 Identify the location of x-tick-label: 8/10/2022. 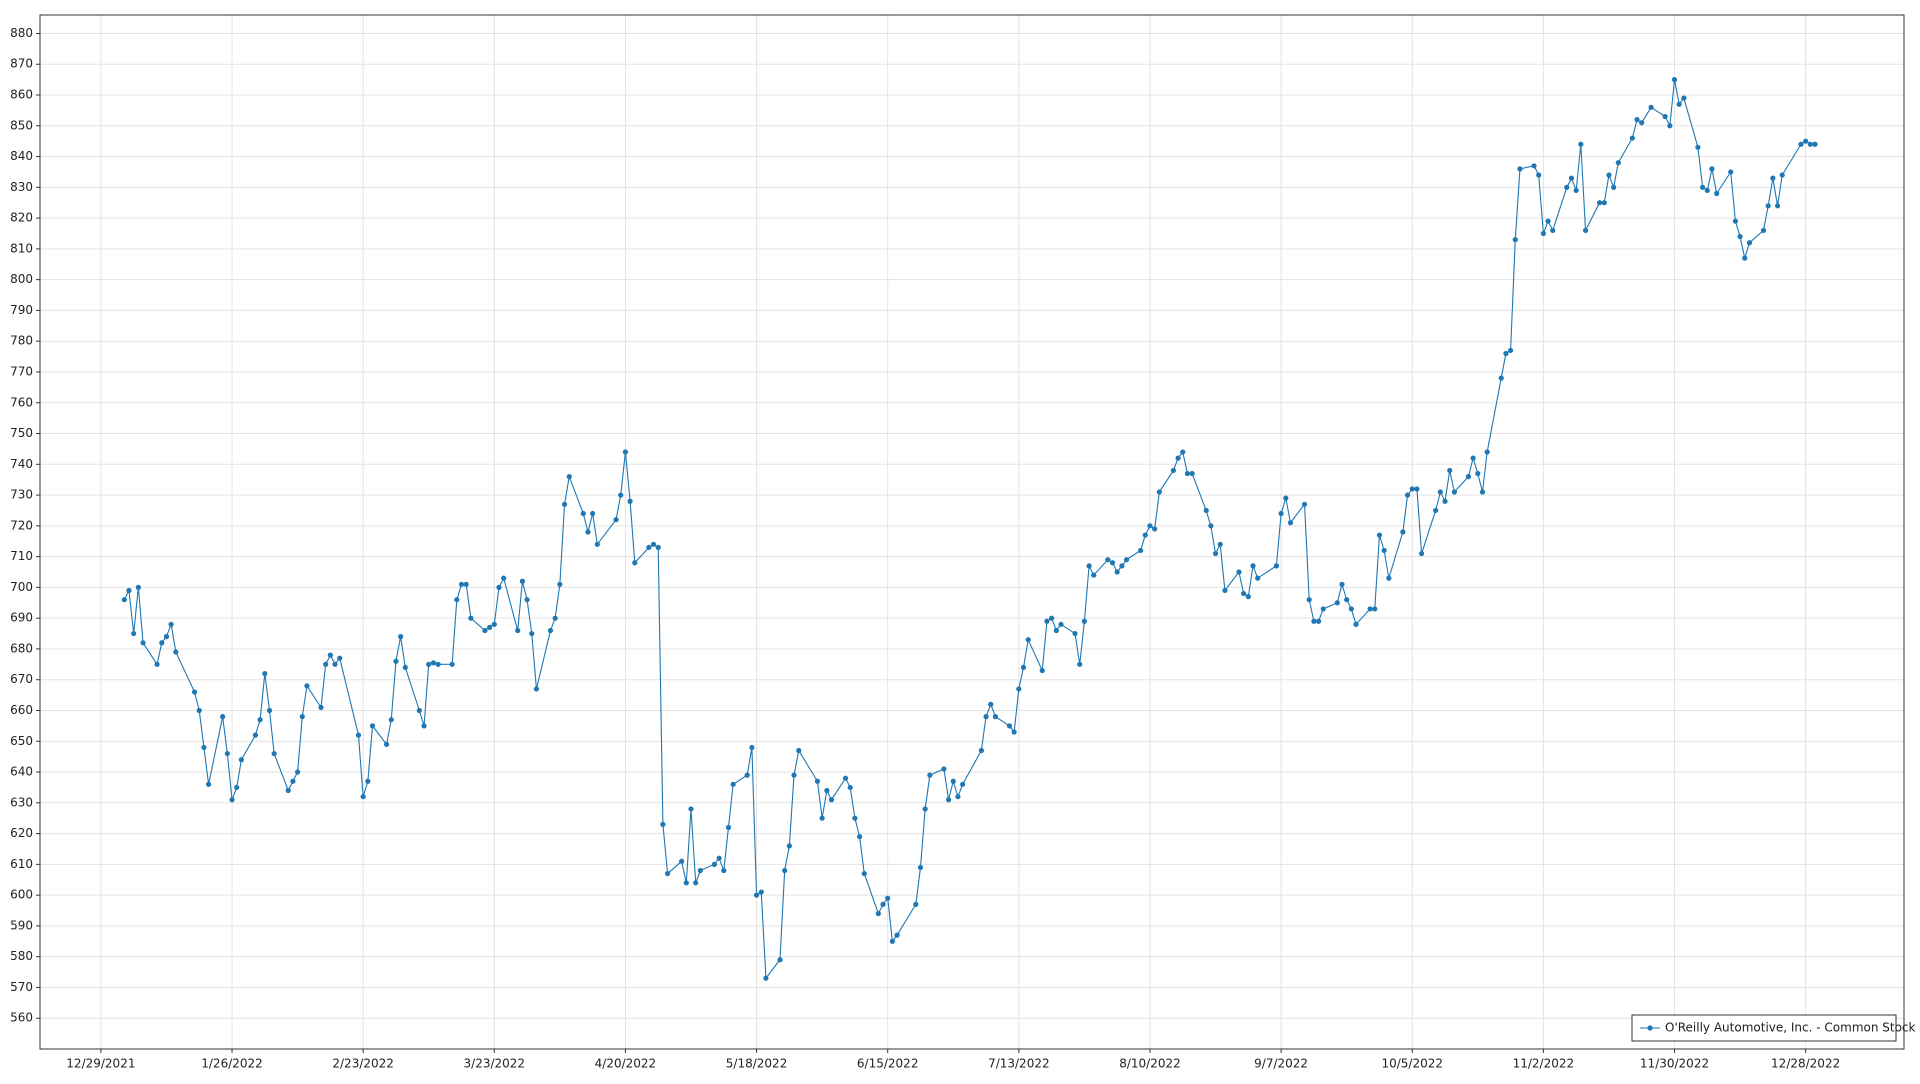
(1150, 1064).